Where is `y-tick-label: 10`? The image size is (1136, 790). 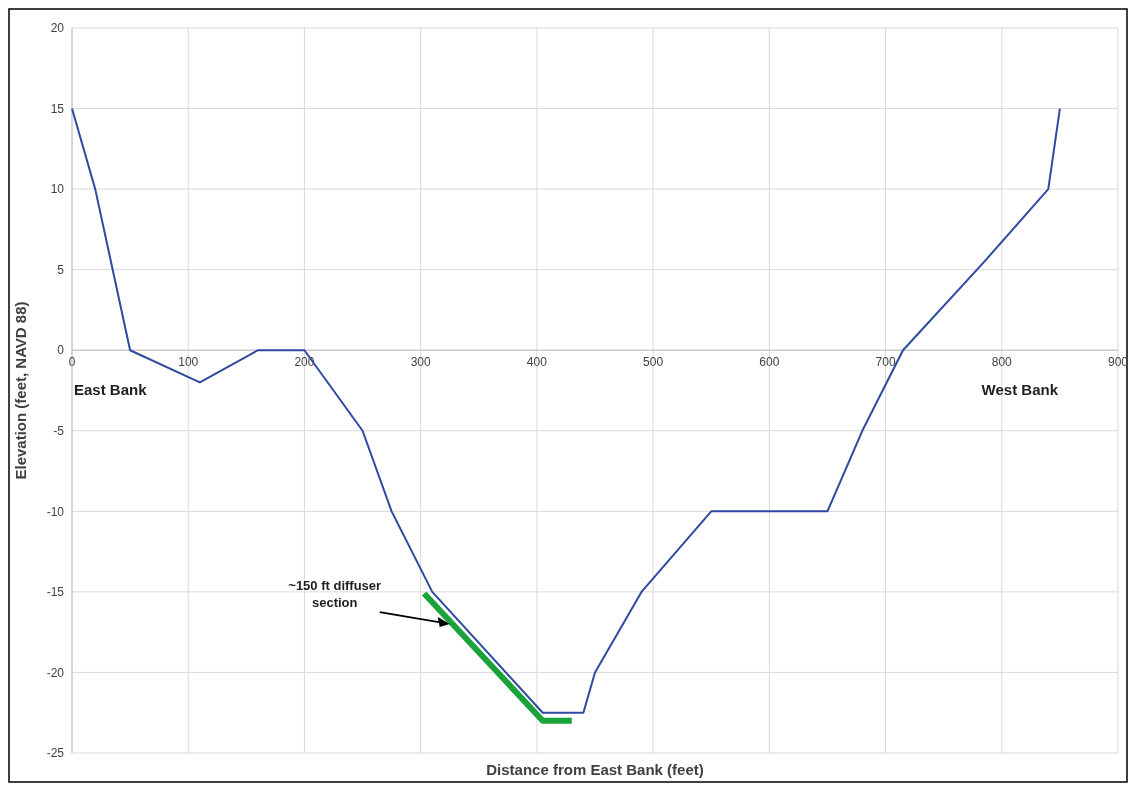
y-tick-label: 10 is located at coordinates (57, 189).